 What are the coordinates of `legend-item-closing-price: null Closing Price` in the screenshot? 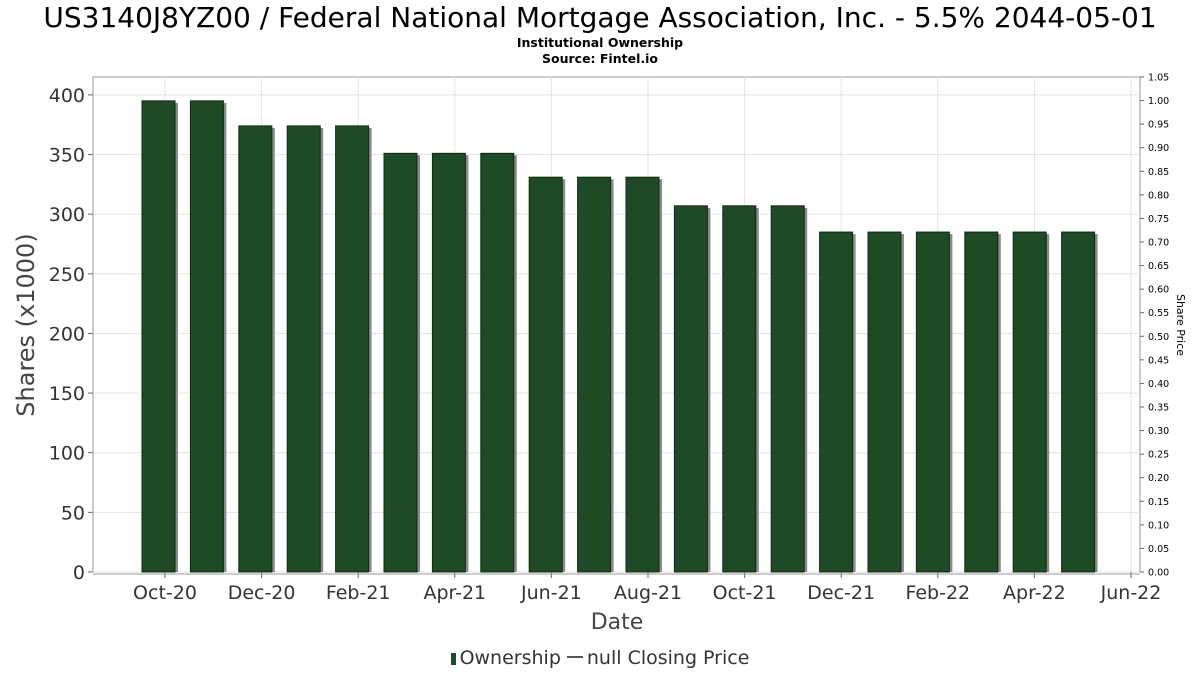 It's located at (668, 658).